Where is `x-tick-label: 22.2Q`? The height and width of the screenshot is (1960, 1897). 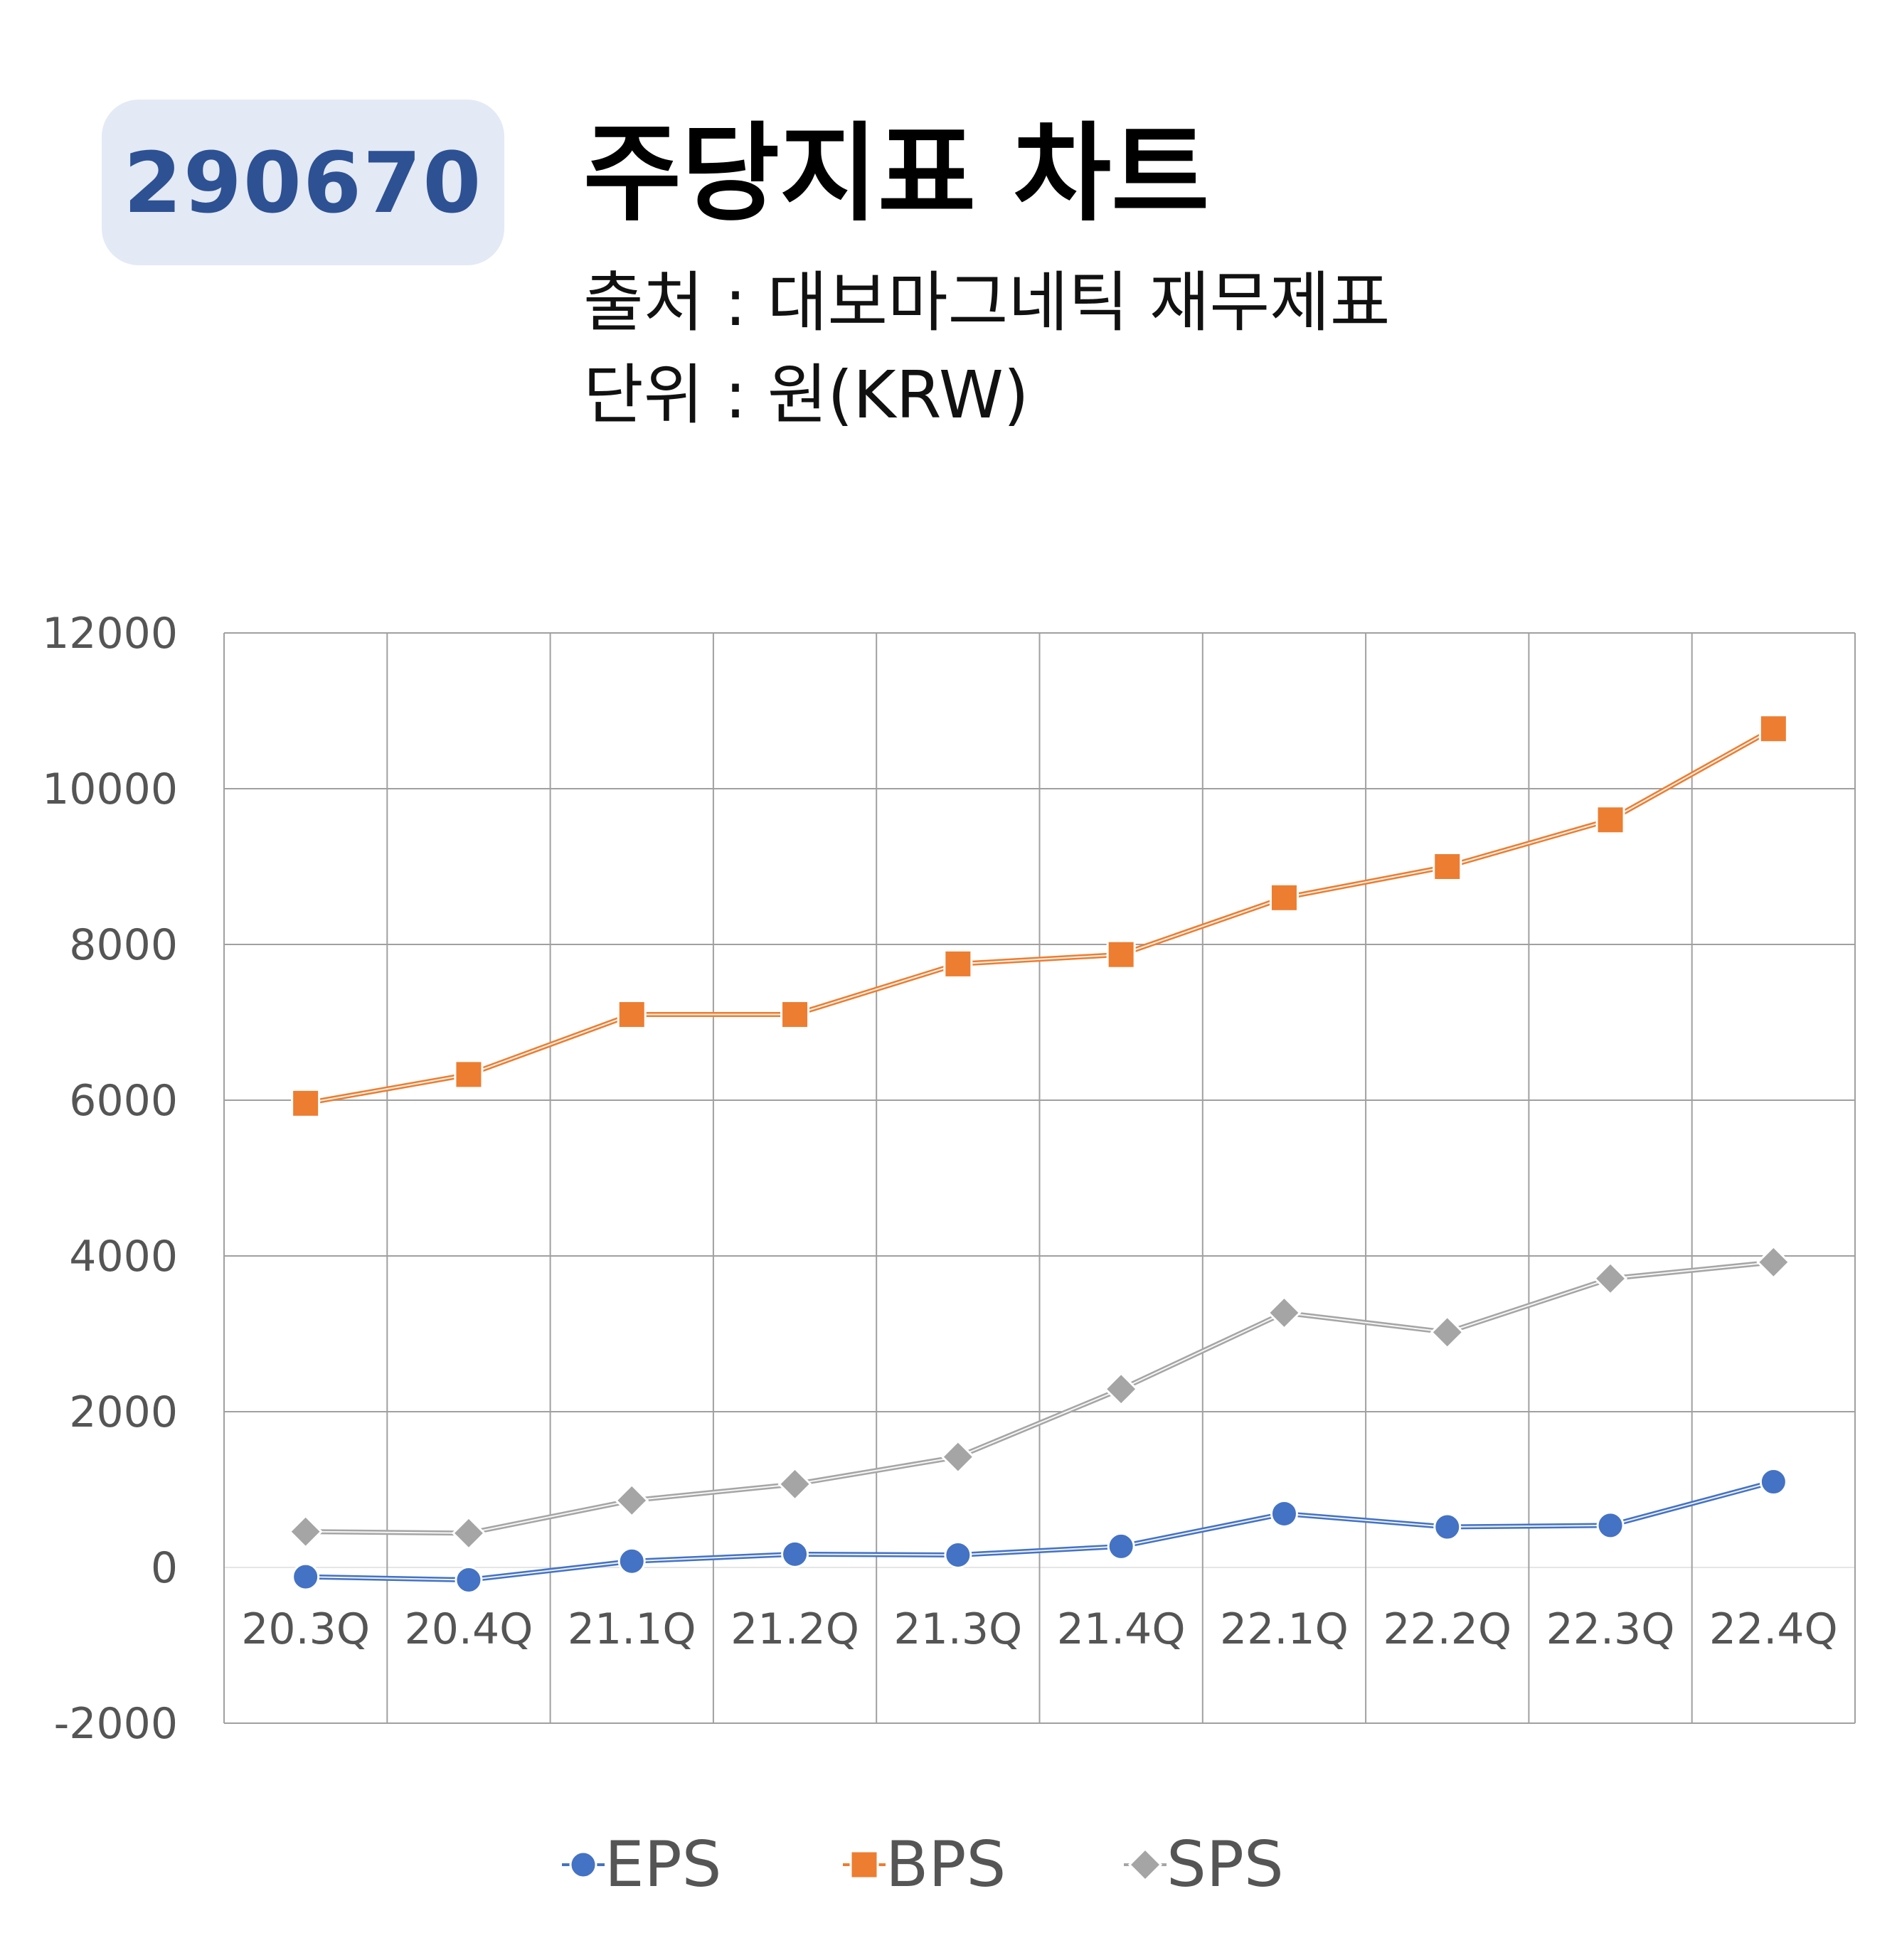 x-tick-label: 22.2Q is located at coordinates (1447, 1629).